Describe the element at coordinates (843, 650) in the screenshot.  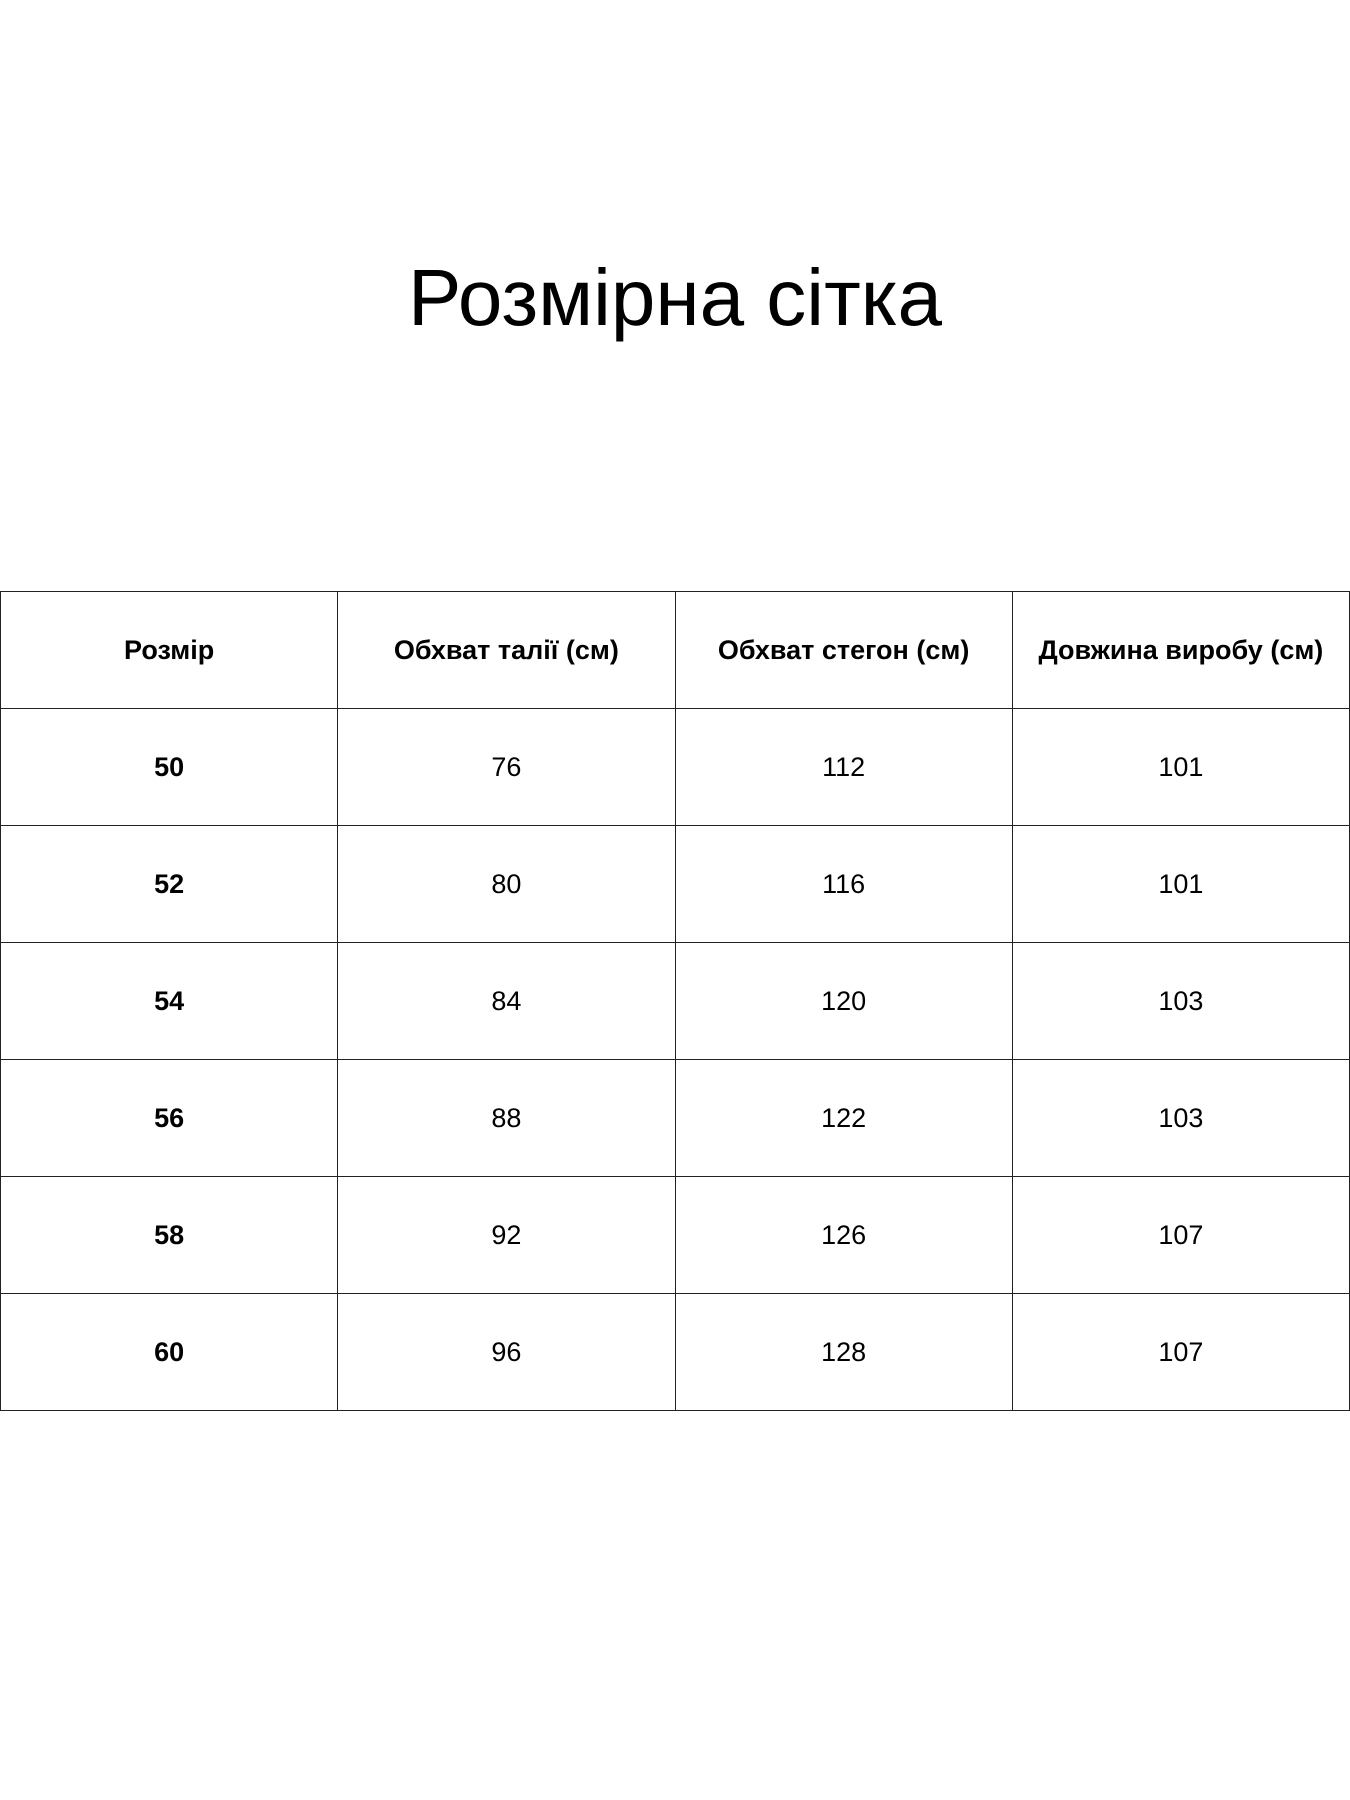
I see `header-hips: Обхват стегон (см)` at that location.